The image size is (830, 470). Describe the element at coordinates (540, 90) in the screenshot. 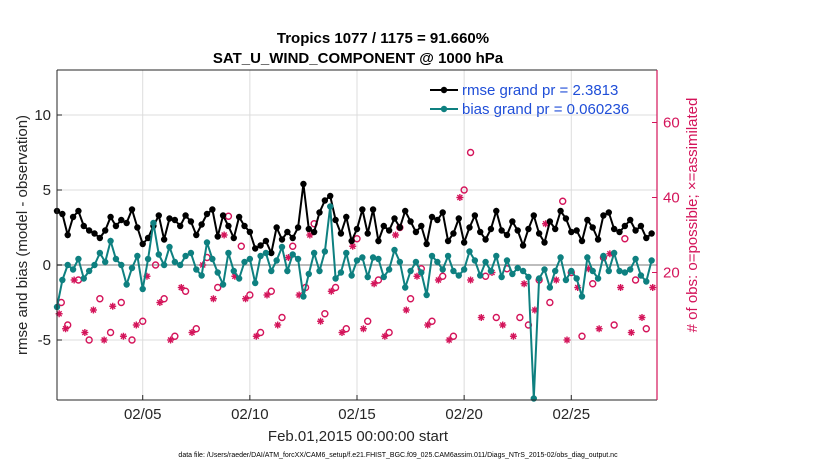

I see `legend-rmse-label: rmse grand pr = 2.3813` at that location.